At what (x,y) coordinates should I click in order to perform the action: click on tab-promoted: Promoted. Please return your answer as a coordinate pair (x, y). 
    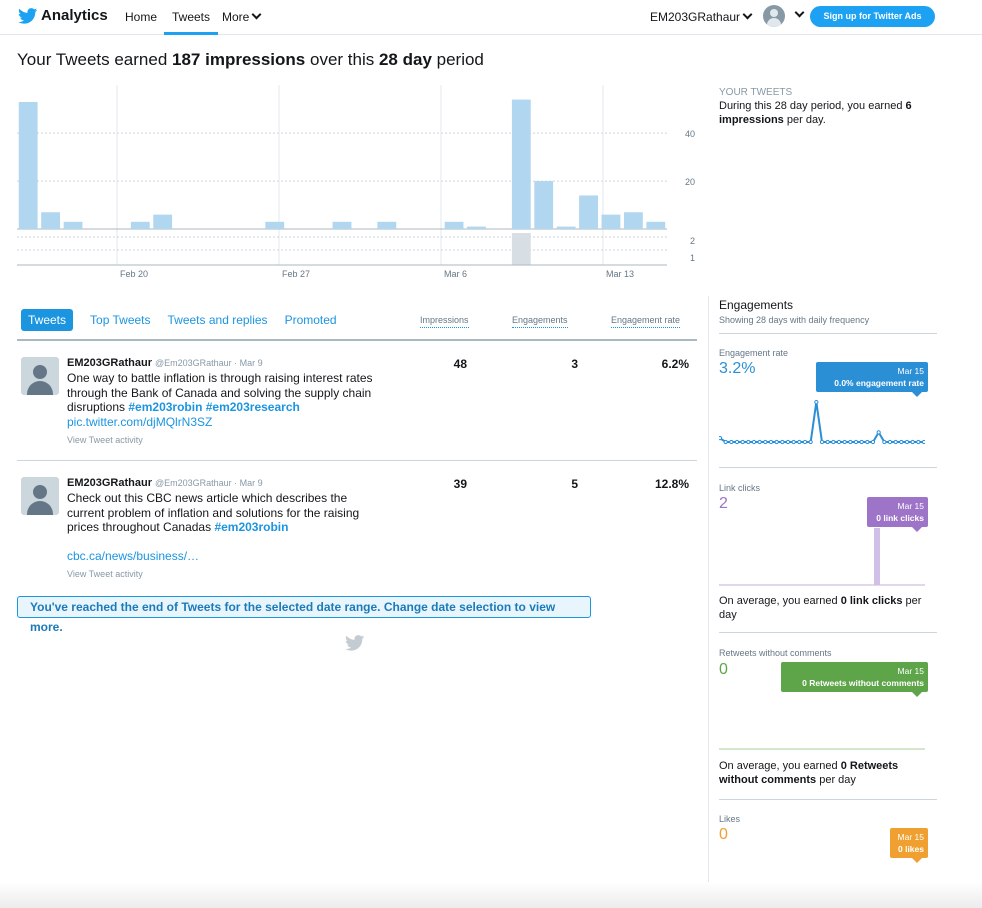
    Looking at the image, I should click on (310, 320).